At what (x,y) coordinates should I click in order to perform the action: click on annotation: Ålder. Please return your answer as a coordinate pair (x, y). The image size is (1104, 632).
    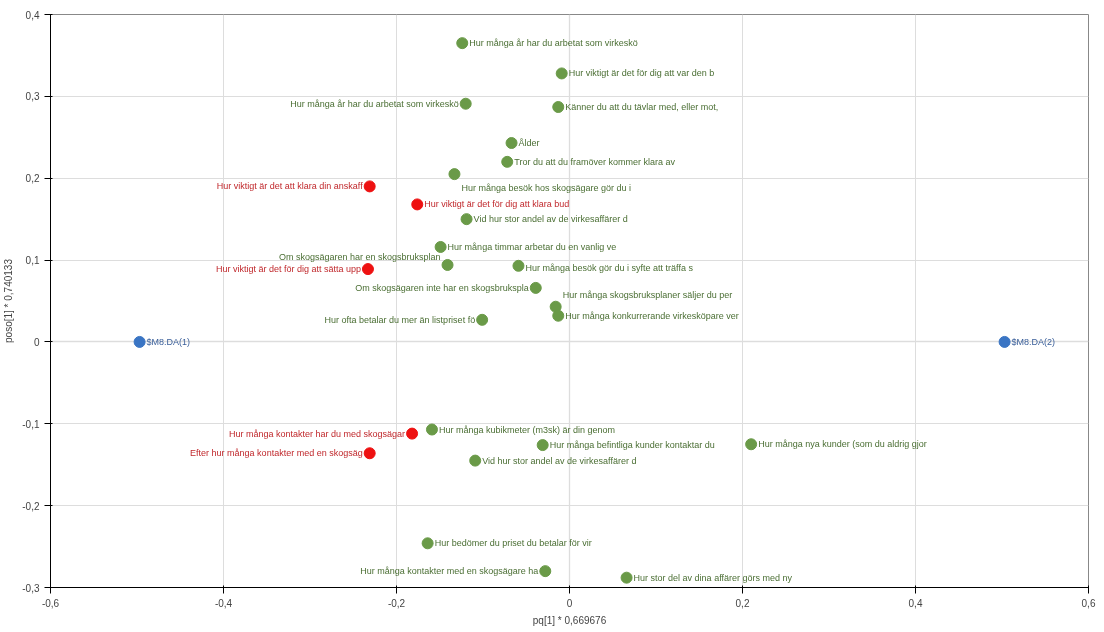
    Looking at the image, I should click on (529, 143).